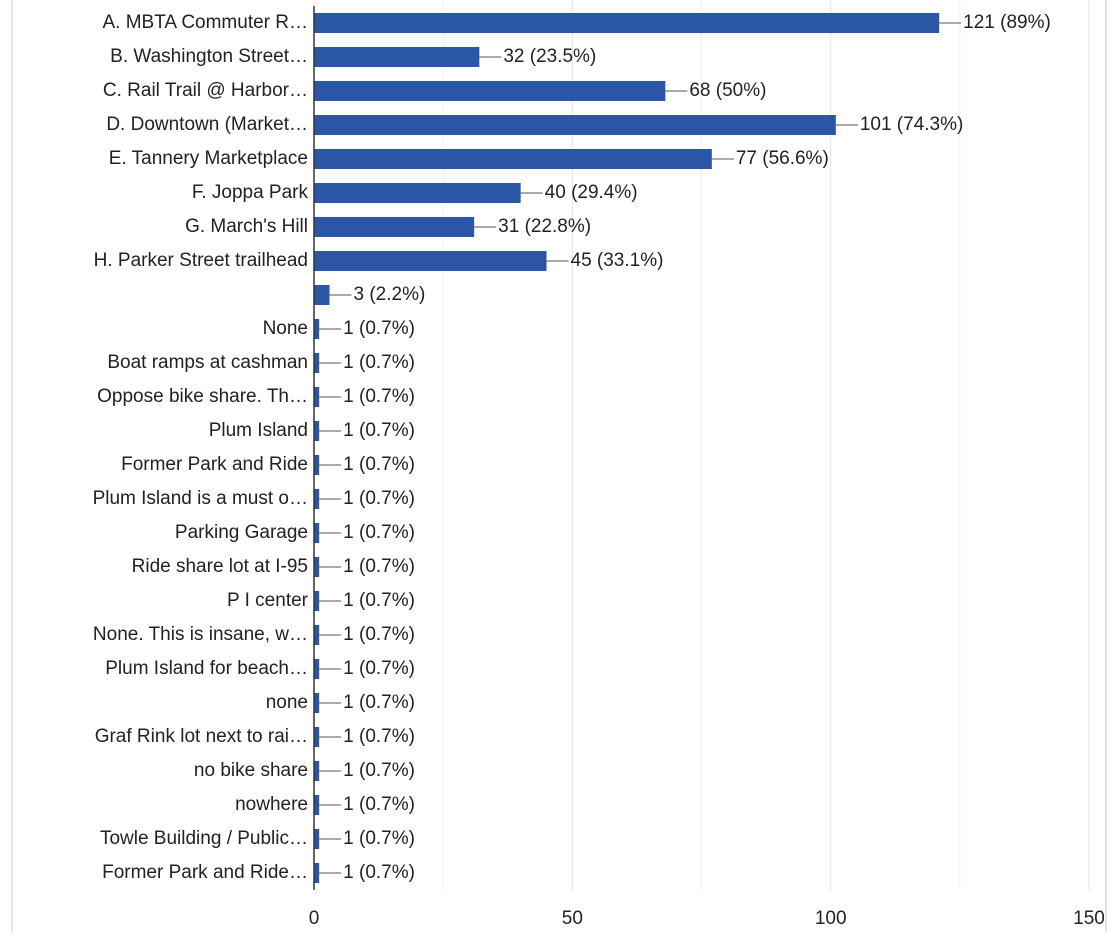 This screenshot has width=1118, height=938. What do you see at coordinates (208, 158) in the screenshot?
I see `y-tick-label: E. Tannery Marketplace` at bounding box center [208, 158].